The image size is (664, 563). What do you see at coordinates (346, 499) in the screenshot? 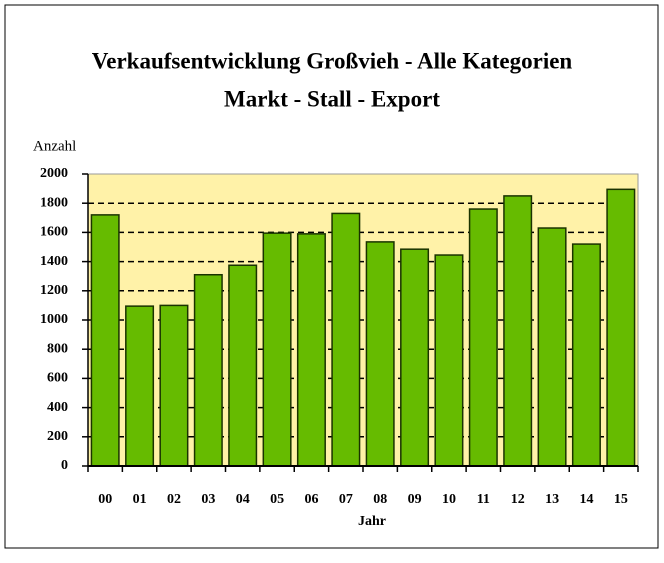
I see `x-tick-label: 07` at bounding box center [346, 499].